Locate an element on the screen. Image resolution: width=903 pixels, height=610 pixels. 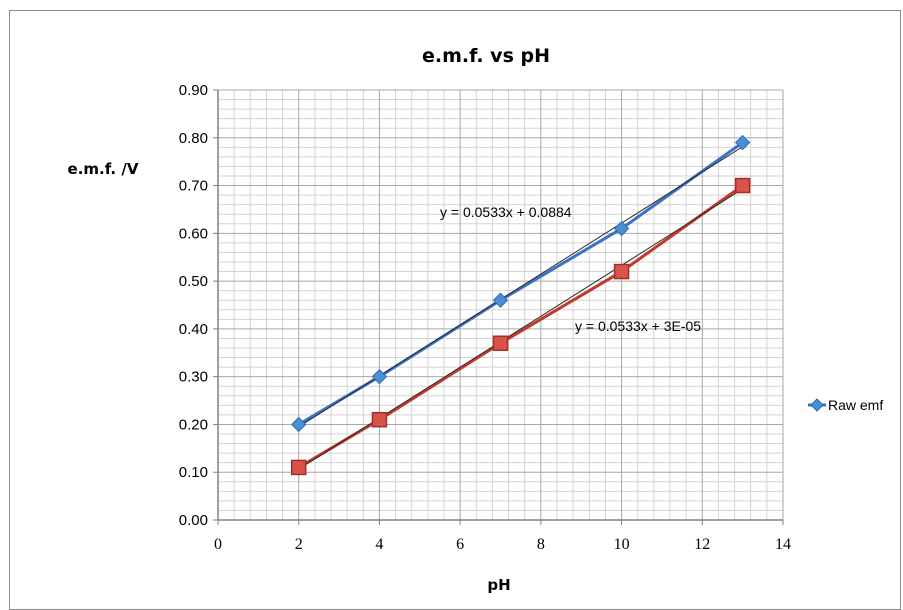
legend: Raw emf is located at coordinates (845, 405).